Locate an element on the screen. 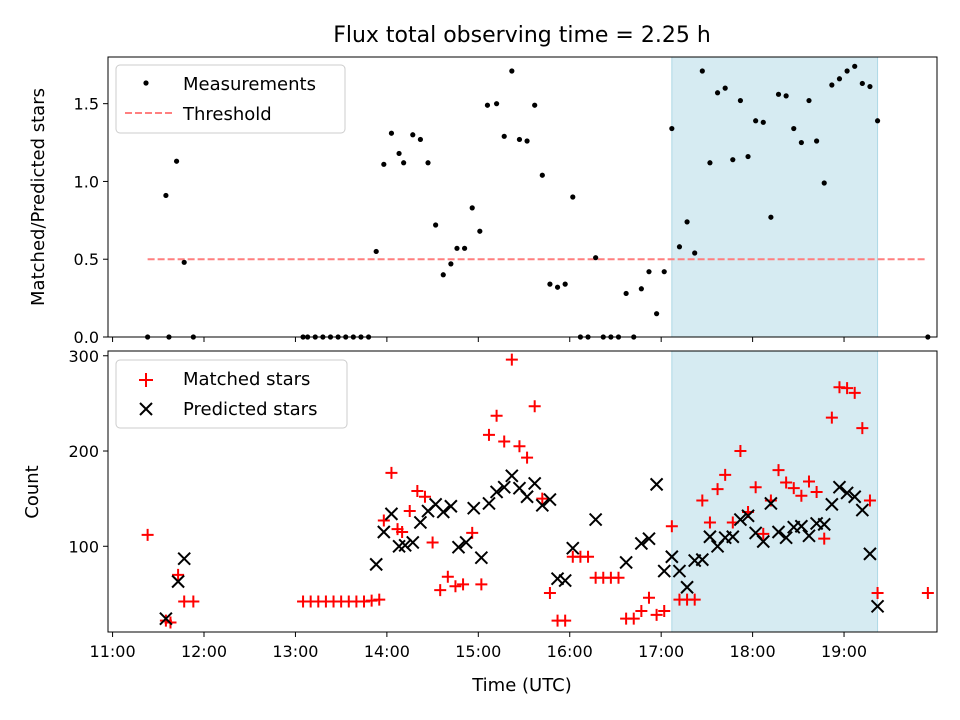 This screenshot has width=960, height=720. bottom-legend-box is located at coordinates (231, 394).